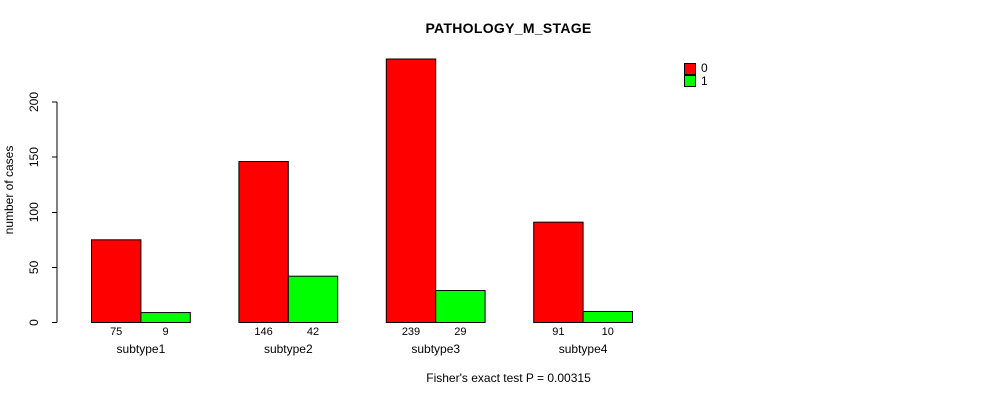 Image resolution: width=990 pixels, height=400 pixels. What do you see at coordinates (263, 332) in the screenshot?
I see `bar-value-label: 146` at bounding box center [263, 332].